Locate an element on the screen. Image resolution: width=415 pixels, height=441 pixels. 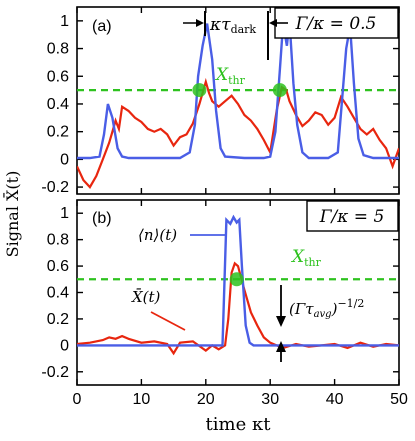
panel-b-ratio-label: Γ/κ = 5 is located at coordinates (352, 217).